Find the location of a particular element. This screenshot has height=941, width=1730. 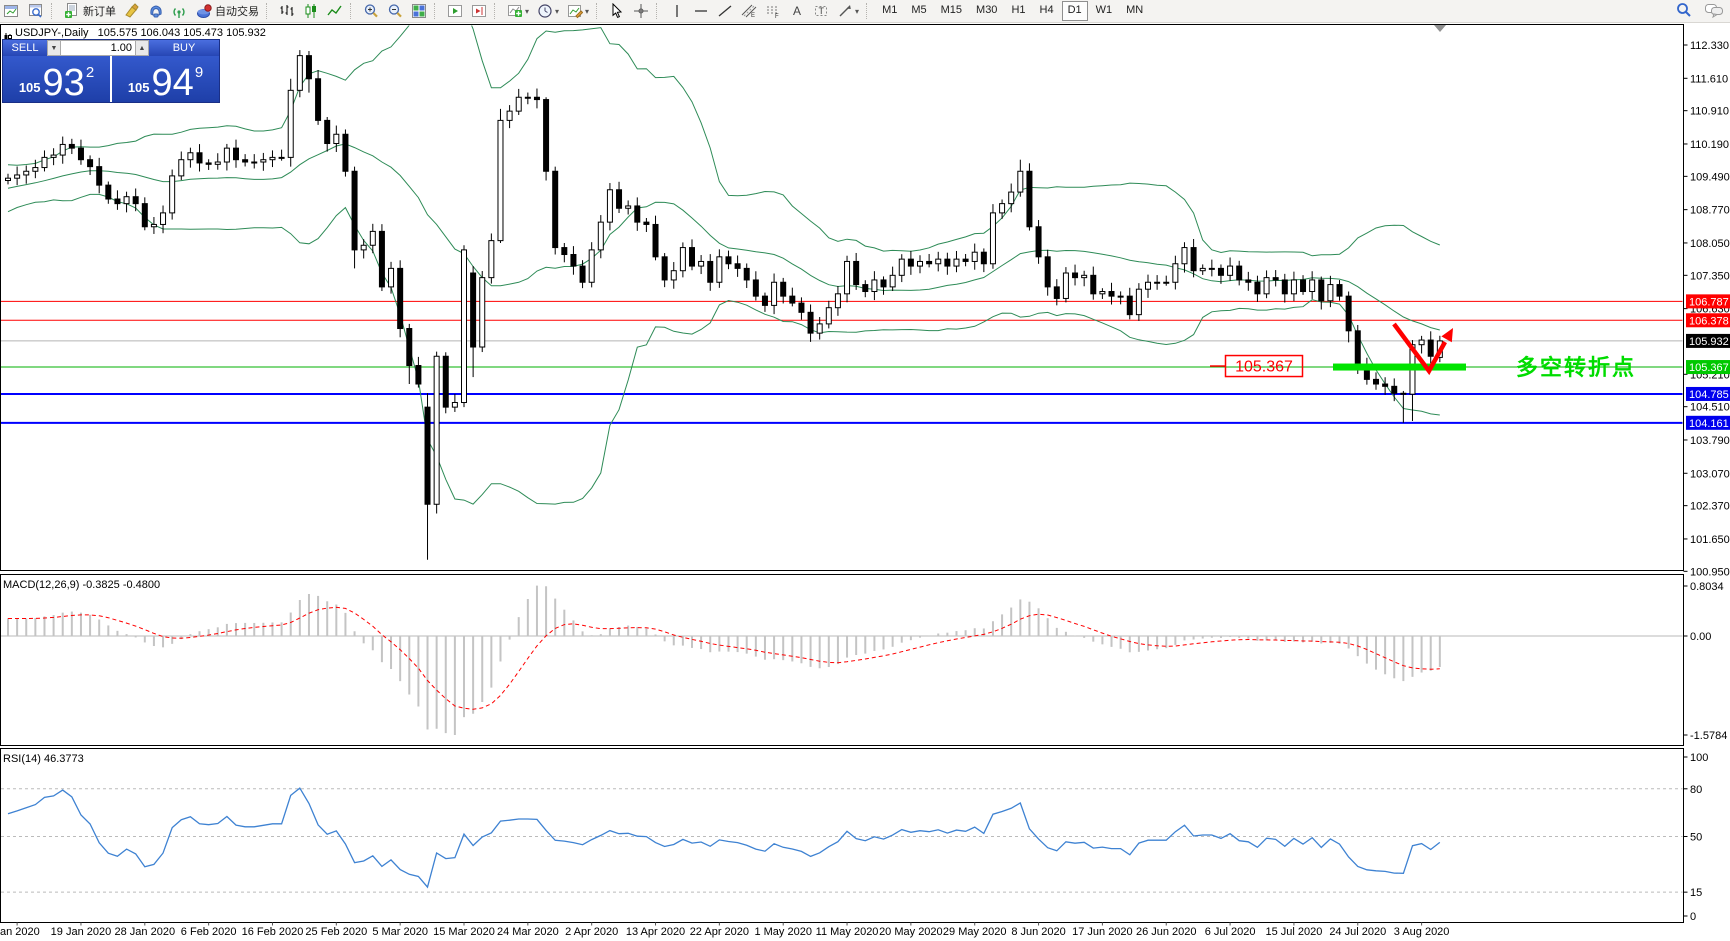

tab-timeframe-m1: M1 is located at coordinates (890, 10).